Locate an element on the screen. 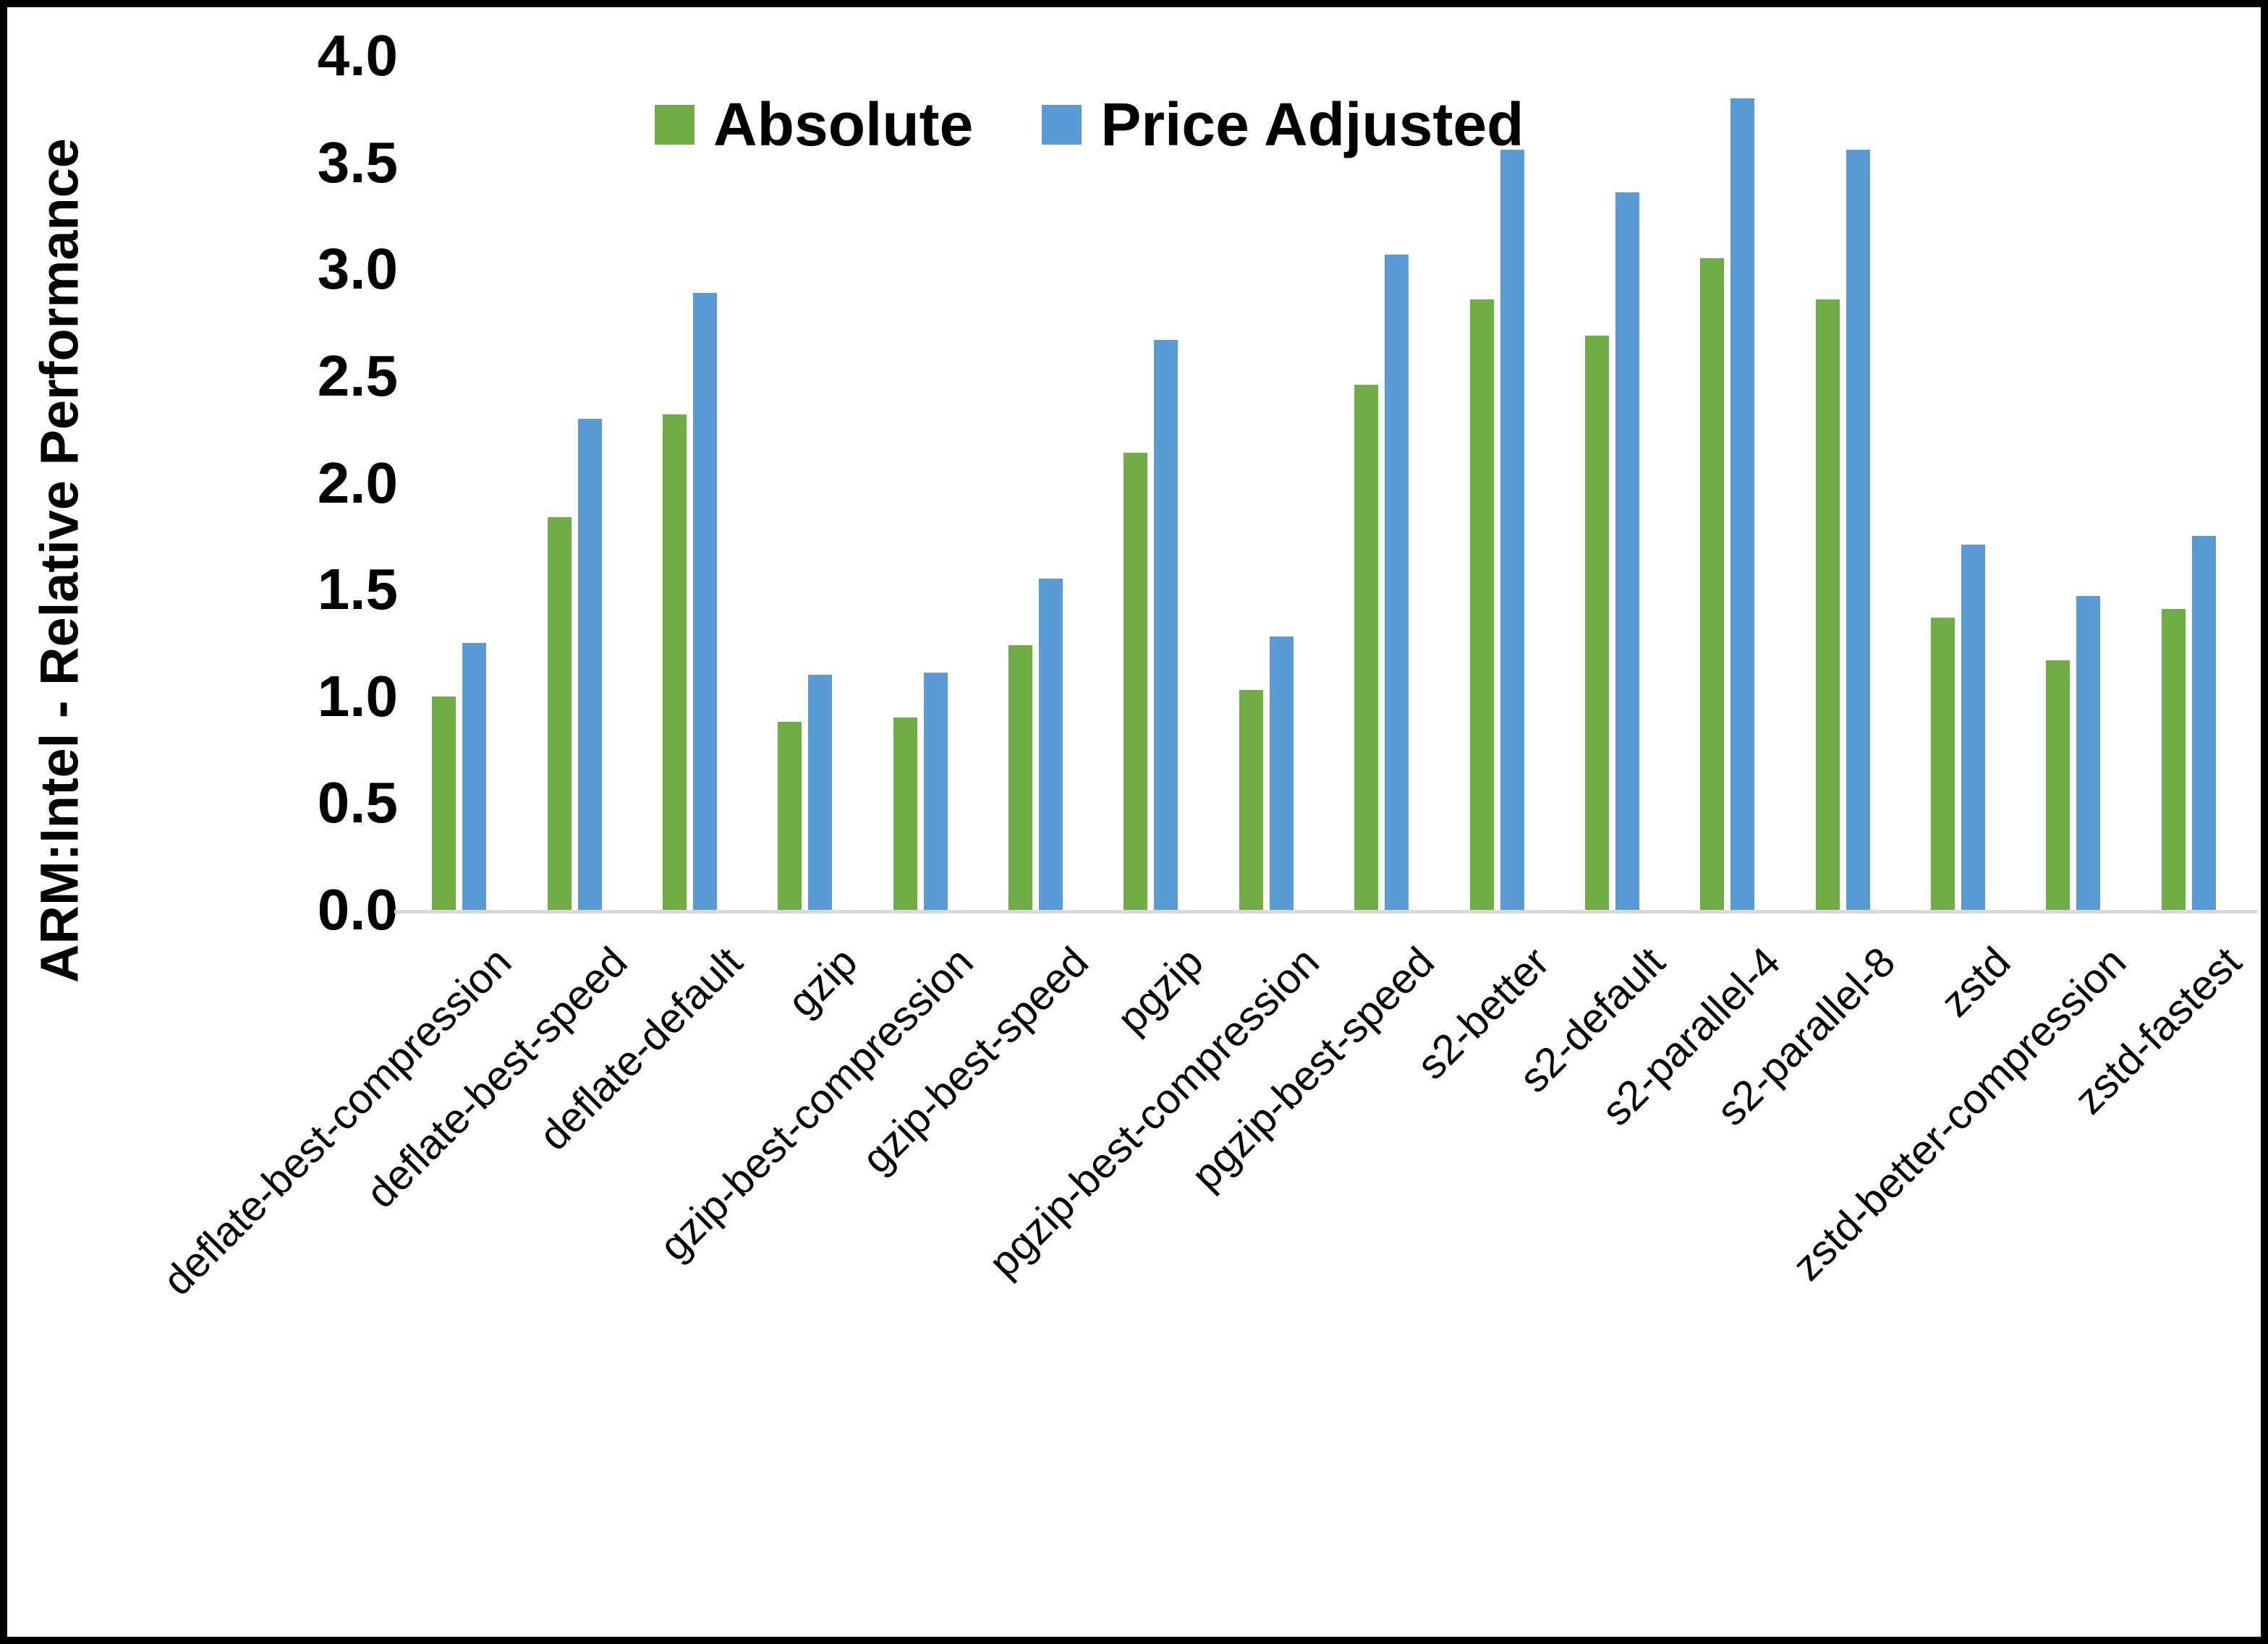 This screenshot has height=1644, width=2268. legend: Absolute Price Adjusted is located at coordinates (1089, 124).